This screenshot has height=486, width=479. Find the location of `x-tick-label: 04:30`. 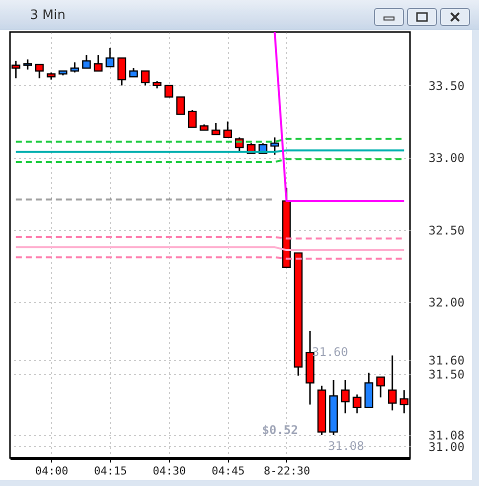

x-tick-label: 04:30 is located at coordinates (169, 471).